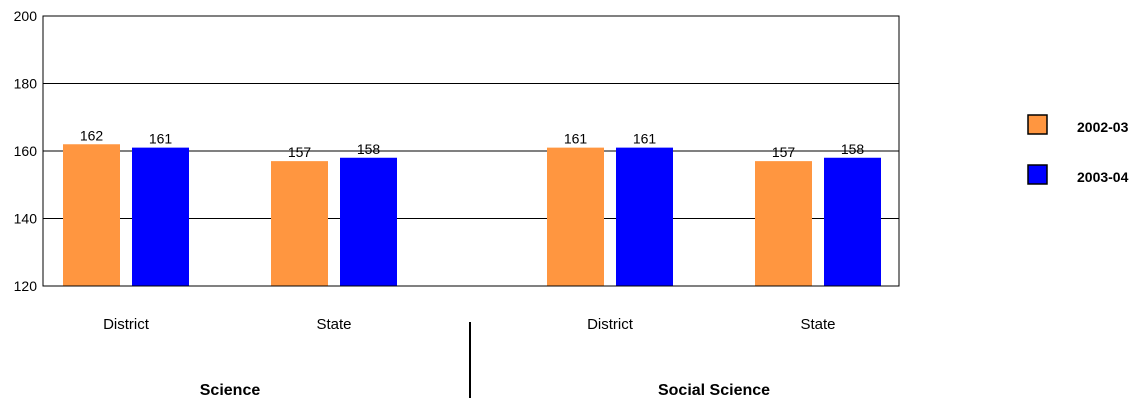 This screenshot has height=402, width=1146. What do you see at coordinates (230, 390) in the screenshot?
I see `group-label: Science` at bounding box center [230, 390].